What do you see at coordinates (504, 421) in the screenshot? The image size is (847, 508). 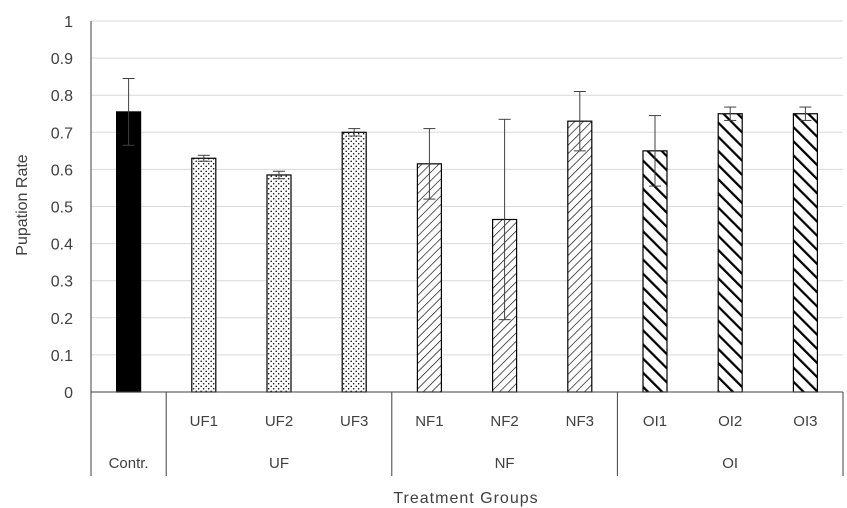 I see `x-tick-label: NF2` at bounding box center [504, 421].